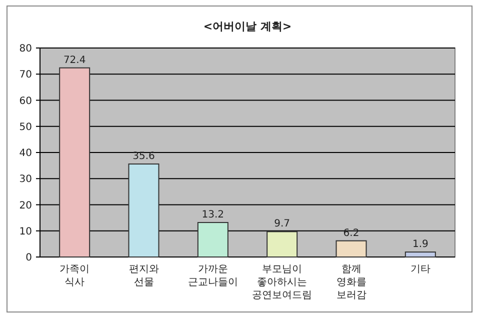 This screenshot has width=480, height=323. What do you see at coordinates (29, 258) in the screenshot?
I see `y-tick-label: 0` at bounding box center [29, 258].